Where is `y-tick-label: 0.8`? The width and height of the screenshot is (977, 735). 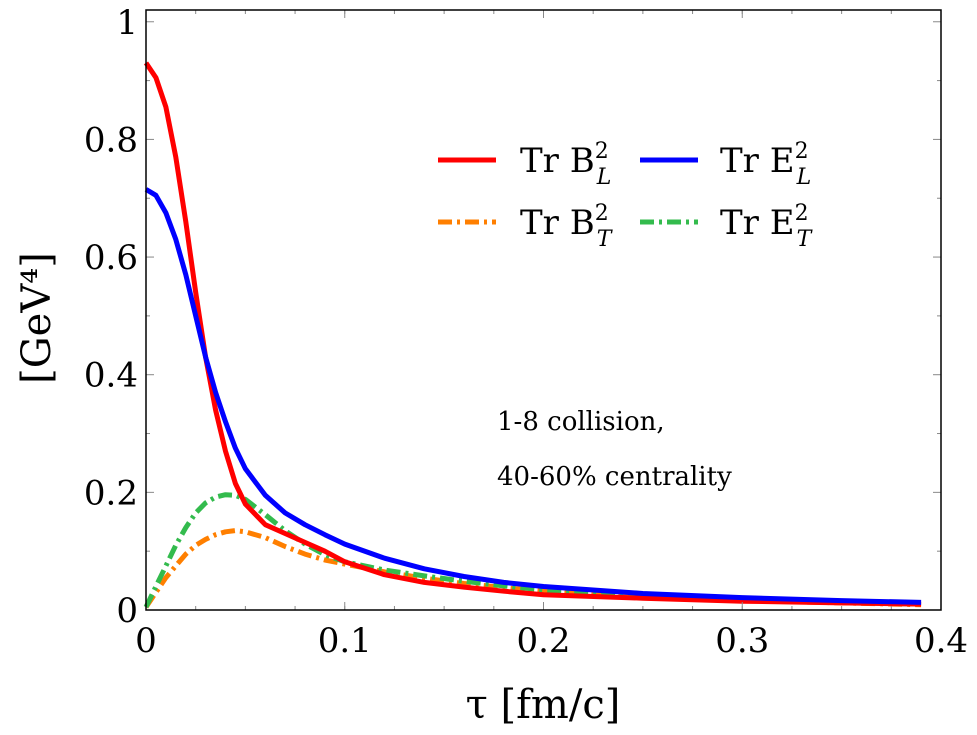 y-tick-label: 0.8 is located at coordinates (111, 140).